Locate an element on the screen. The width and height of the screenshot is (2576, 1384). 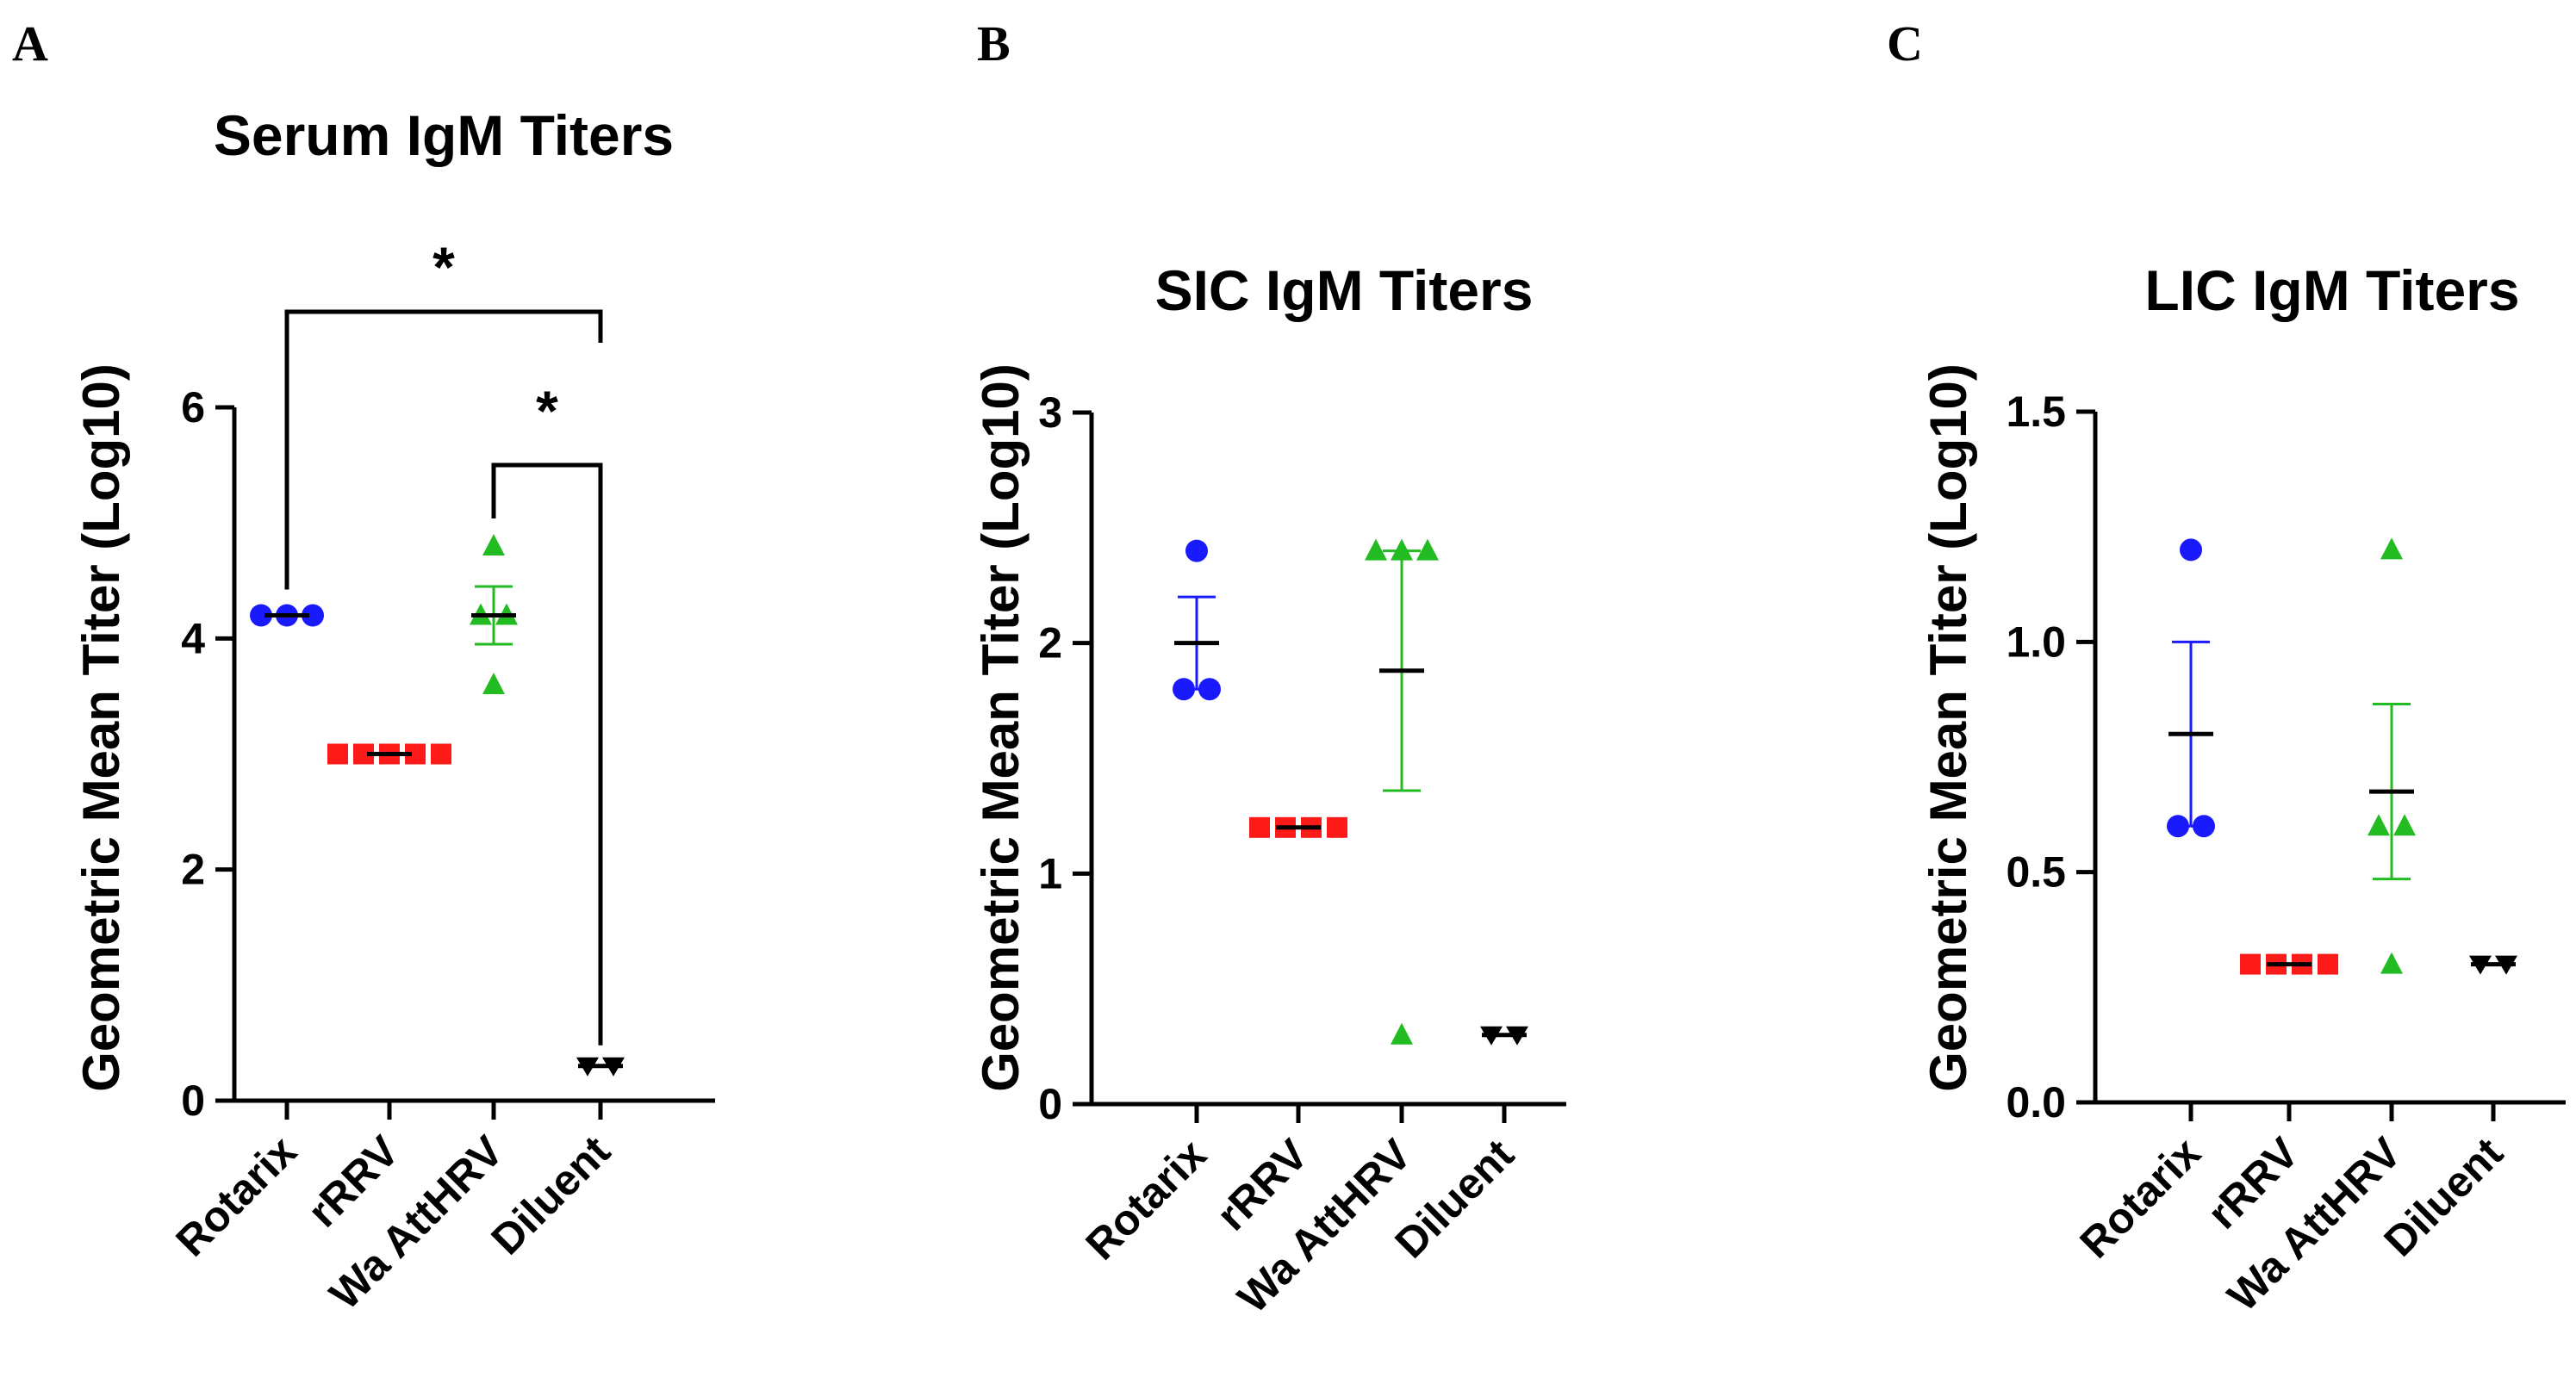
y-tick-label: 1.0 is located at coordinates (2036, 642).